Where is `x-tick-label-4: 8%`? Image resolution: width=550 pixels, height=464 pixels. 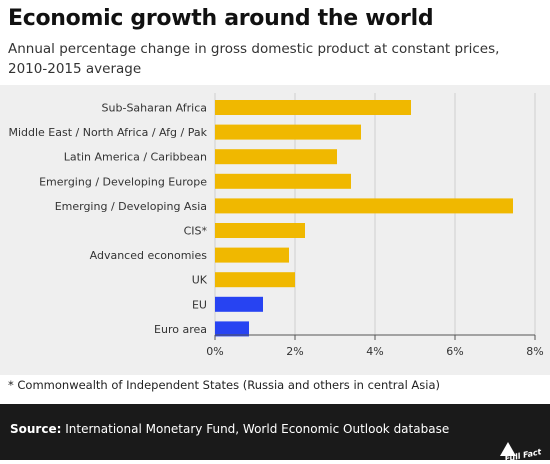
x-tick-label-4: 8% is located at coordinates (534, 351).